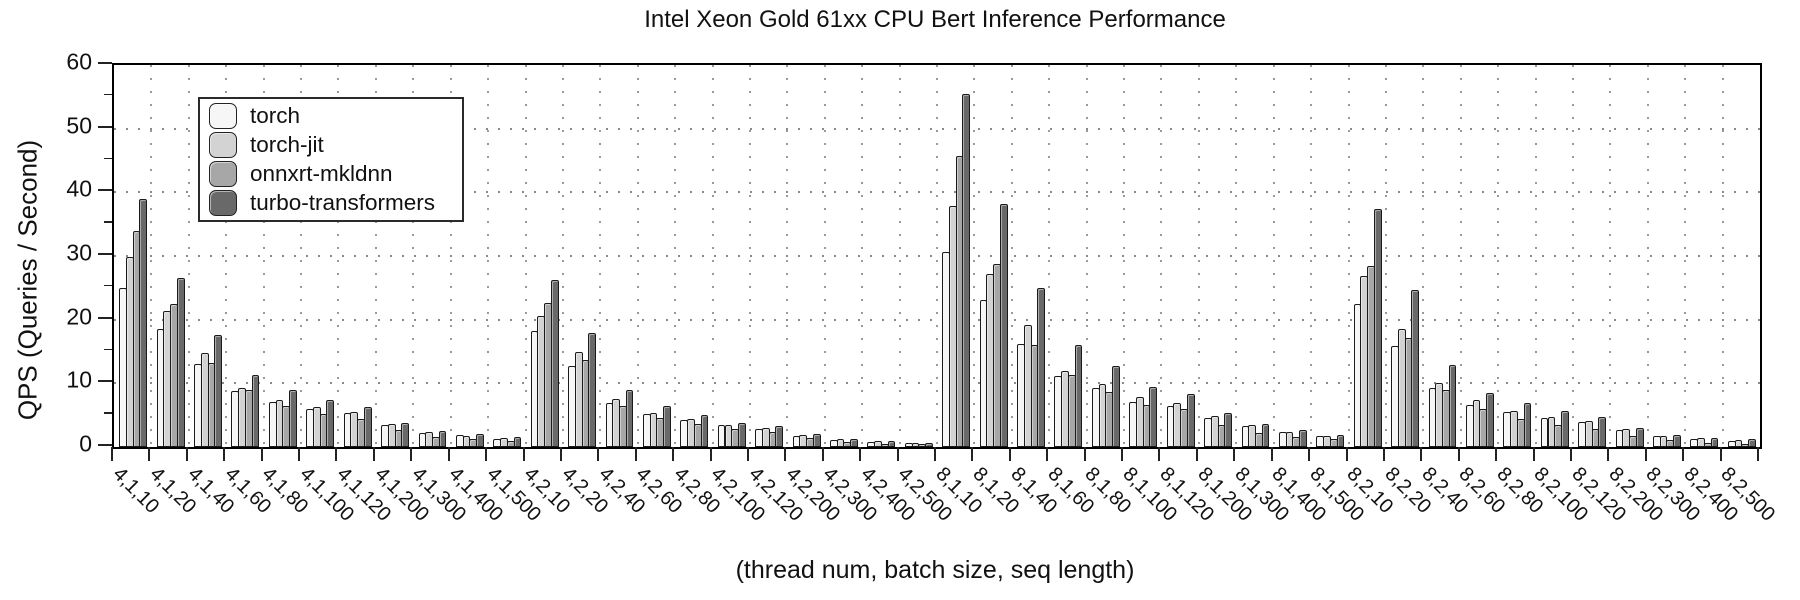  Describe the element at coordinates (343, 202) in the screenshot. I see `legend-label-turbo-transformers: turbo-transformers` at that location.